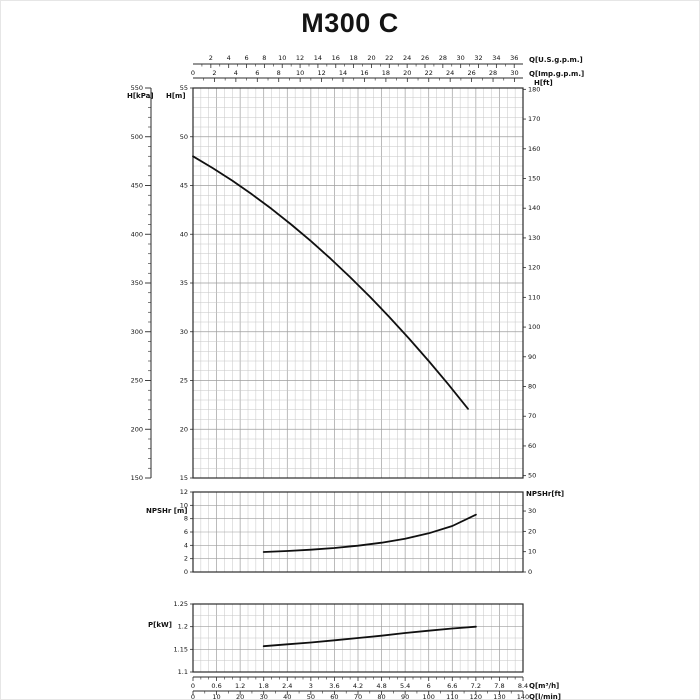 This screenshot has width=700, height=700. I want to click on tick-label: 7.2, so click(476, 686).